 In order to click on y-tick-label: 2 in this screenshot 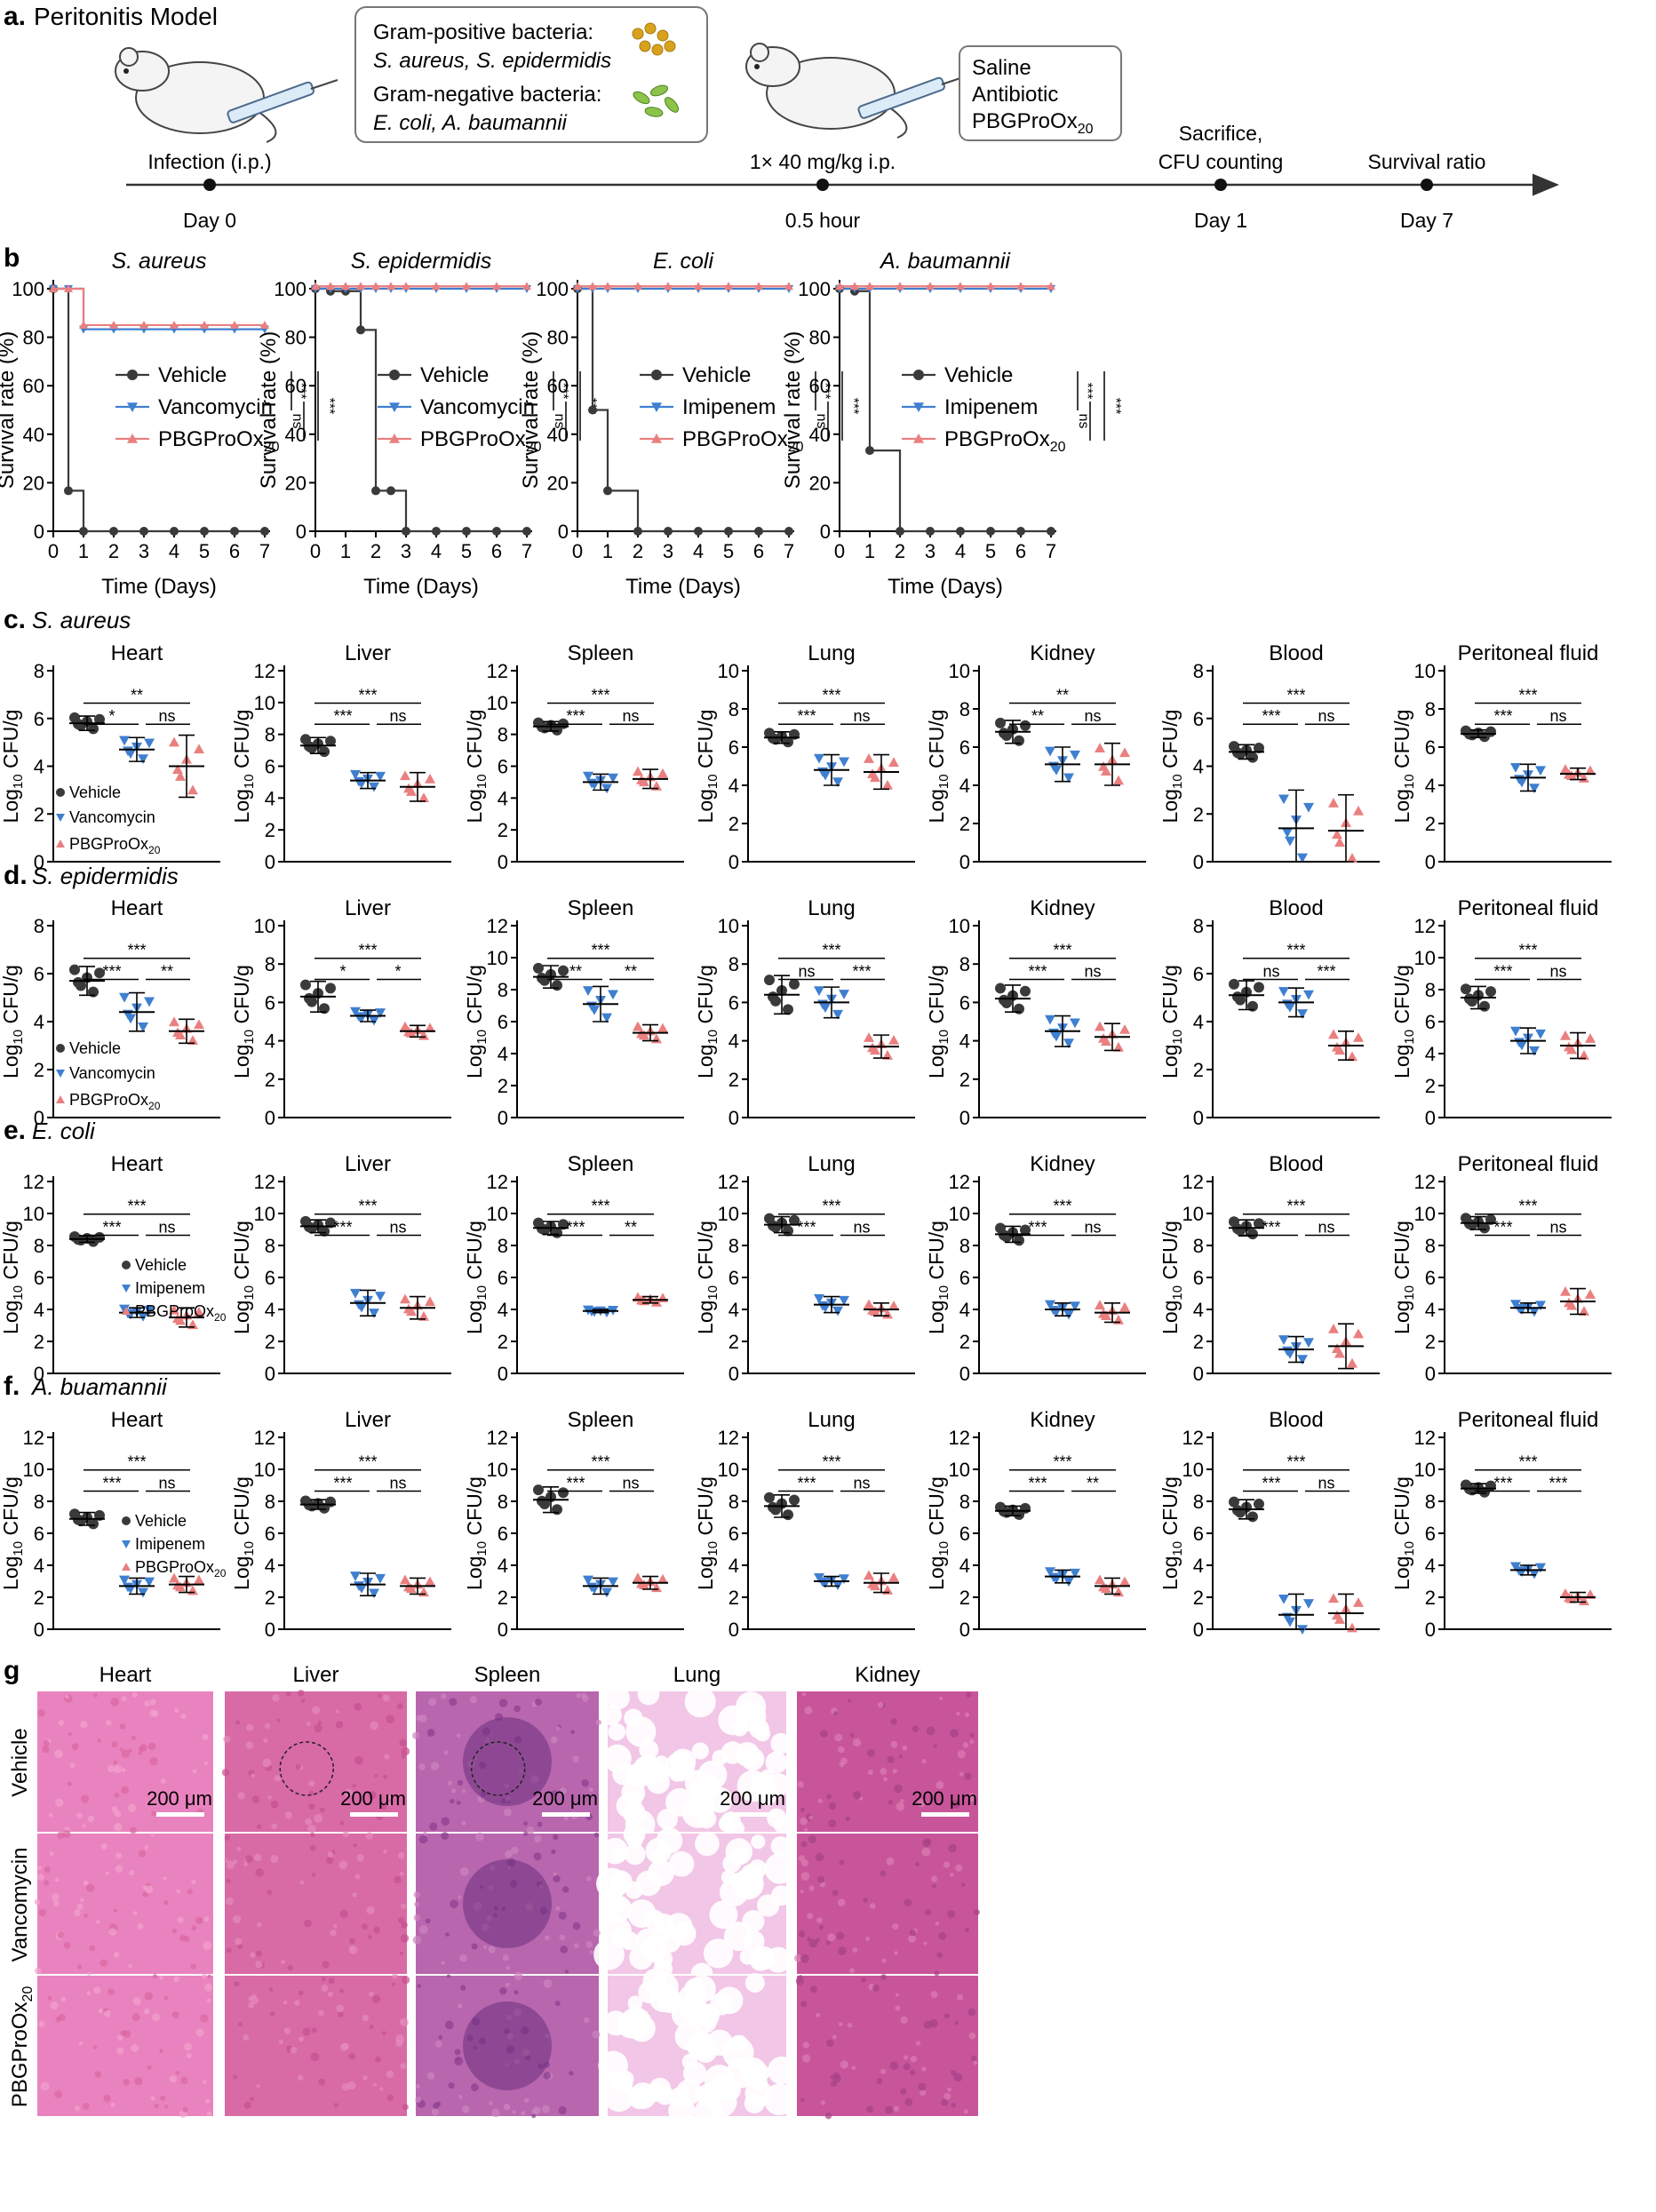, I will do `click(733, 1080)`.